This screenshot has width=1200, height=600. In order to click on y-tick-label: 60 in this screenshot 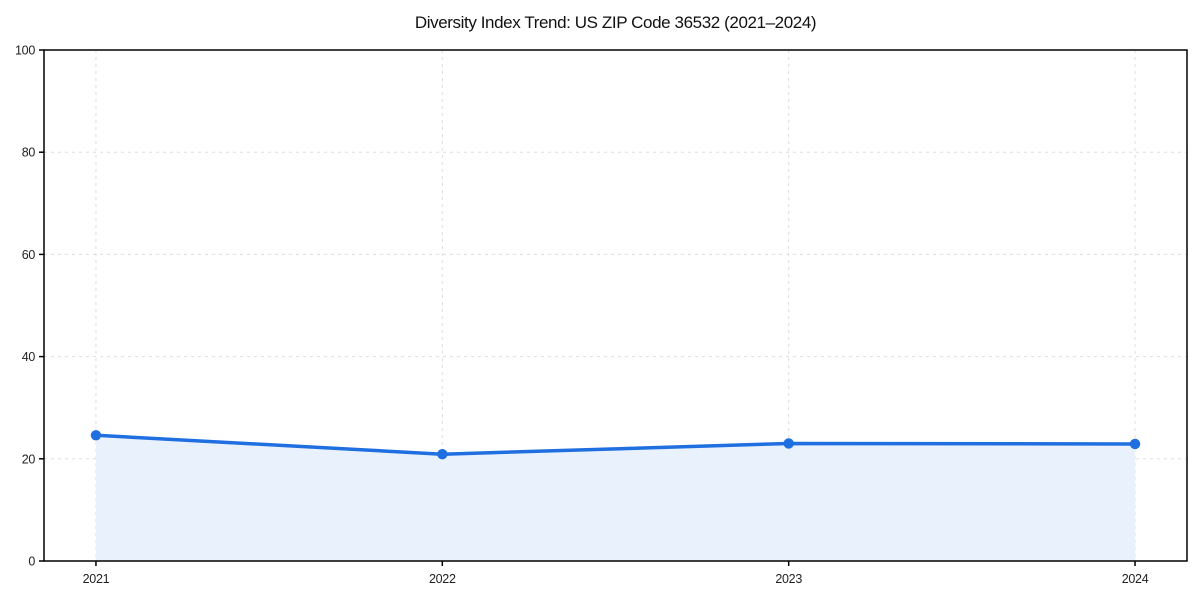, I will do `click(29, 255)`.